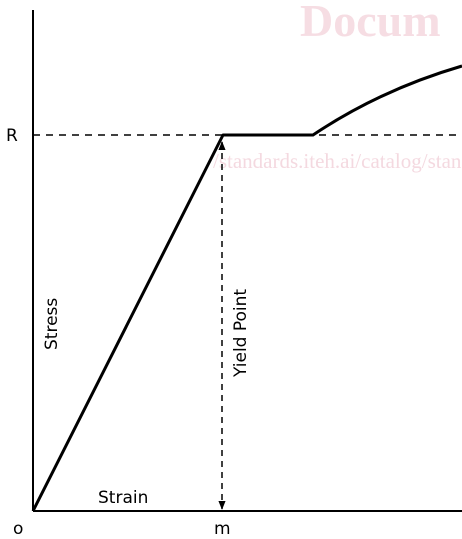  I want to click on x-axis-label: Strain, so click(123, 498).